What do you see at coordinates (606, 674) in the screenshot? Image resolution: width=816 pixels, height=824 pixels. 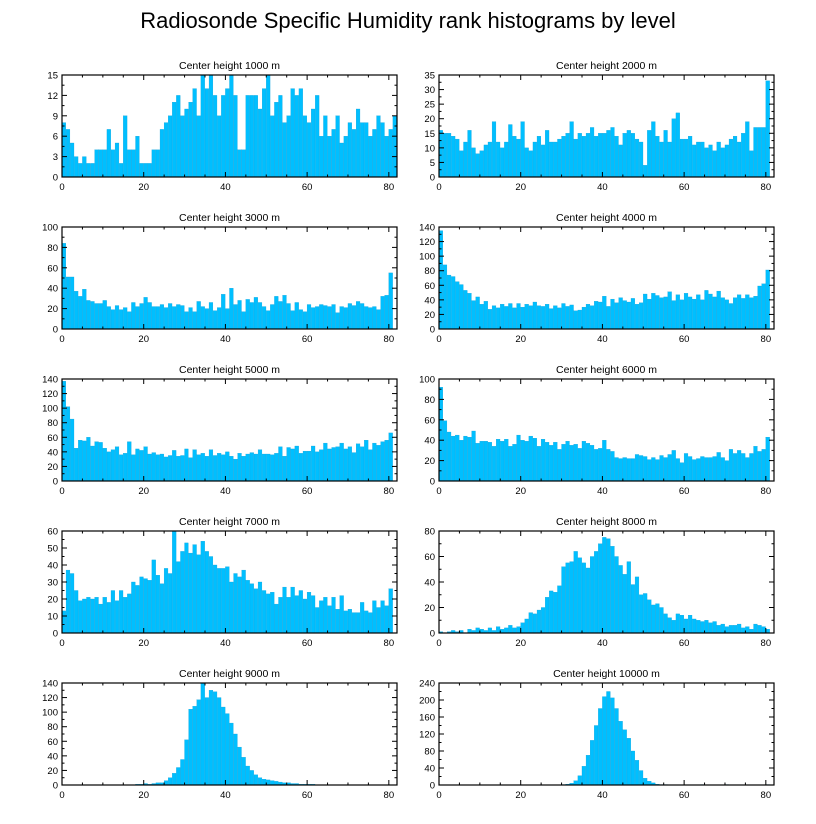 I see `panel-title: Center height 10000 m` at bounding box center [606, 674].